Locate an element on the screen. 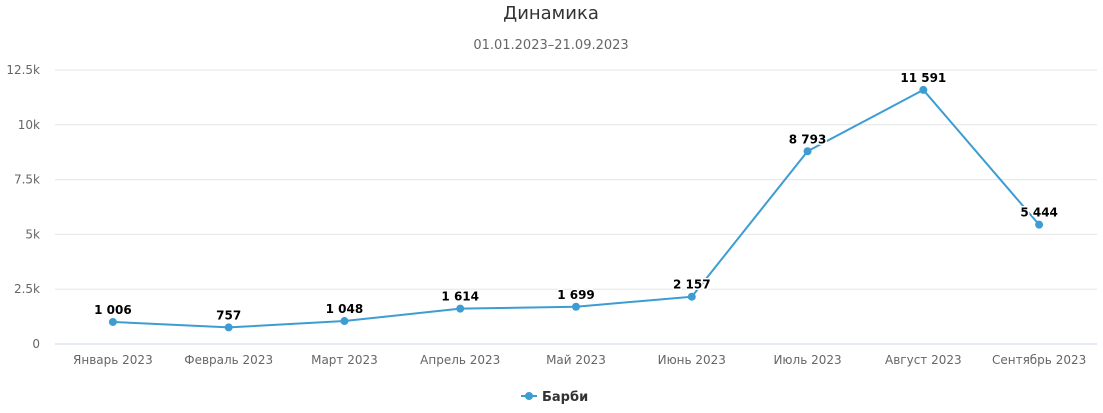 This screenshot has height=413, width=1103. chart-title: Динамика is located at coordinates (551, 13).